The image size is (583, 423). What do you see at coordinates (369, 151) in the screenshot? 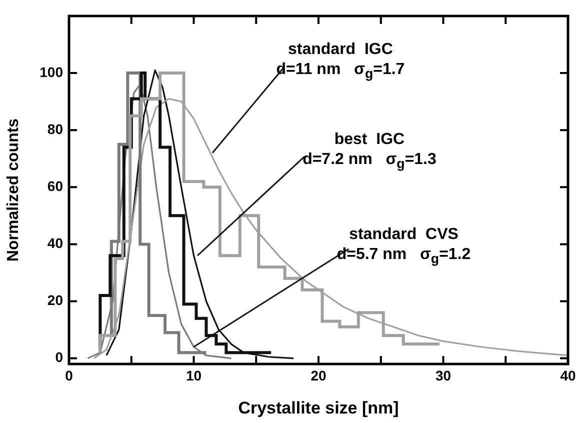
I see `annotation: best IGC d=7.2 nm σ$_{g}$=1.3` at bounding box center [369, 151].